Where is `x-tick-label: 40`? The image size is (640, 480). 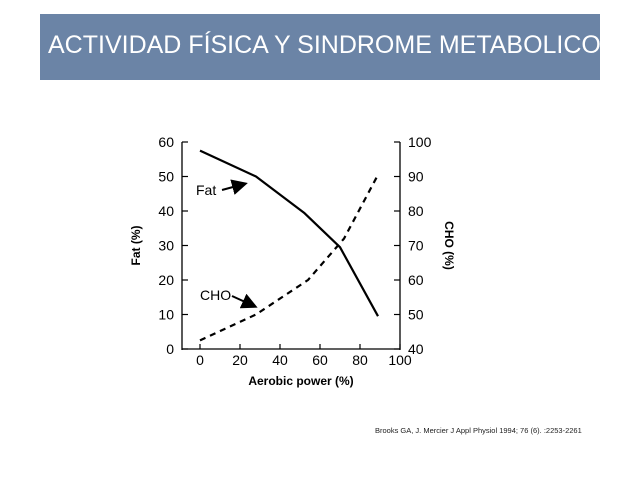
x-tick-label: 40 is located at coordinates (280, 360).